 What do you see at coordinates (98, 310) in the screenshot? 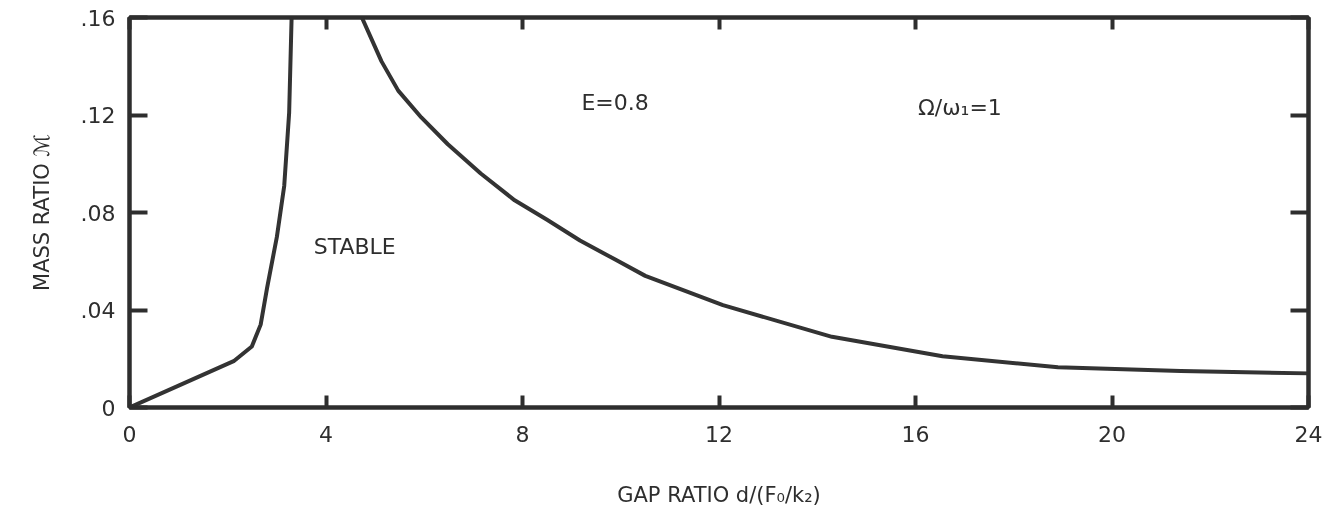
I see `y-tick-label: .04` at bounding box center [98, 310].